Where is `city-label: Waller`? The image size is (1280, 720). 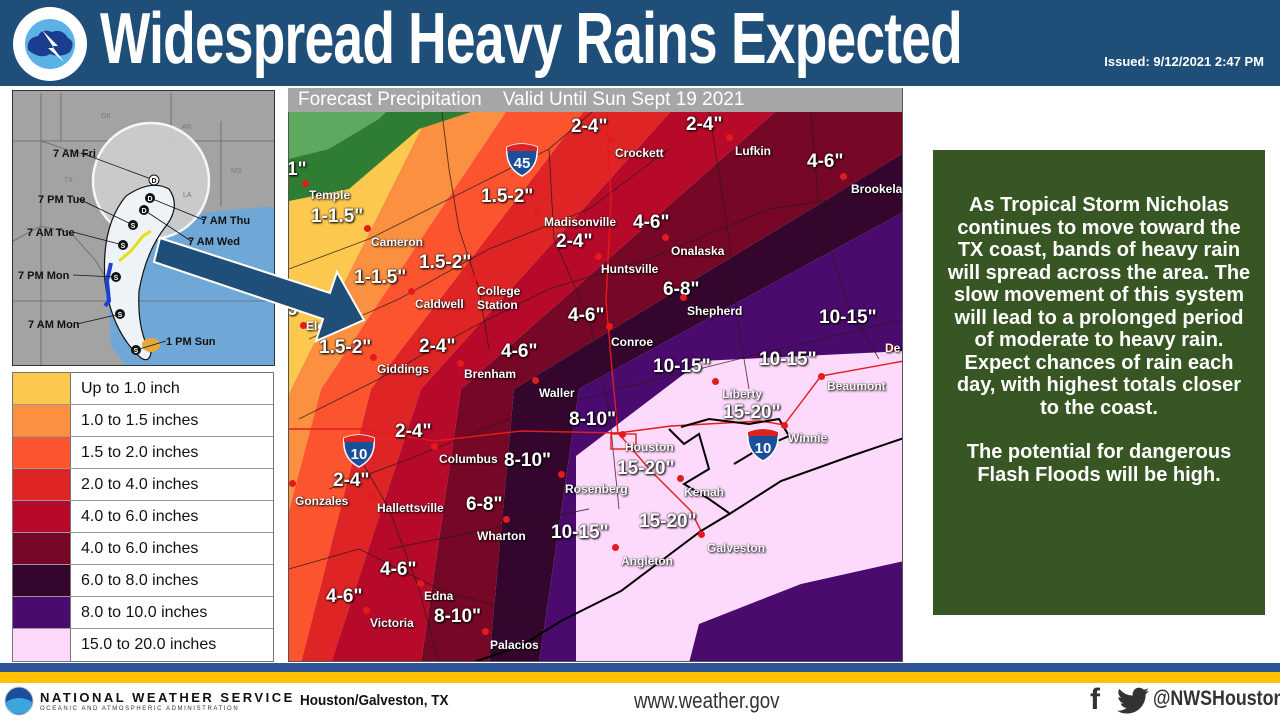
city-label: Waller is located at coordinates (557, 393).